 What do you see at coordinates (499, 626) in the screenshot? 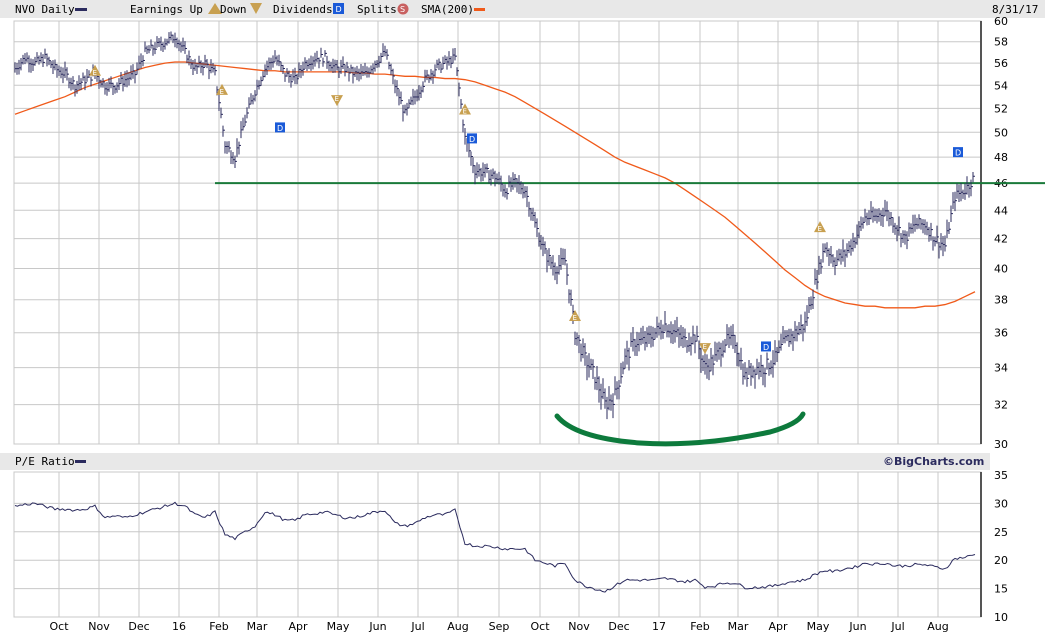
I see `month-axis-tick: Sep` at bounding box center [499, 626].